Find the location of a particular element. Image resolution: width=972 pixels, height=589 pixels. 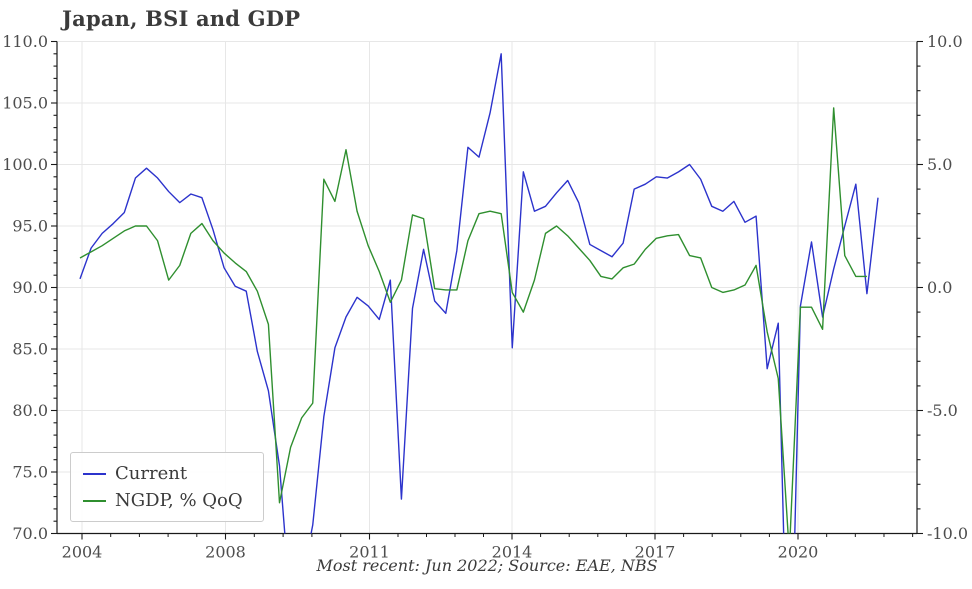

y-left-tick-label: 100.0 is located at coordinates (25, 164).